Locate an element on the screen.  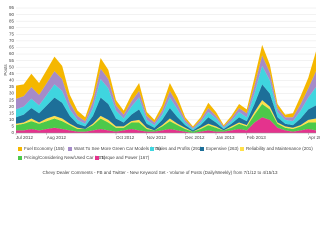
x-tick-label: Jul 2012 is located at coordinates (25, 137).